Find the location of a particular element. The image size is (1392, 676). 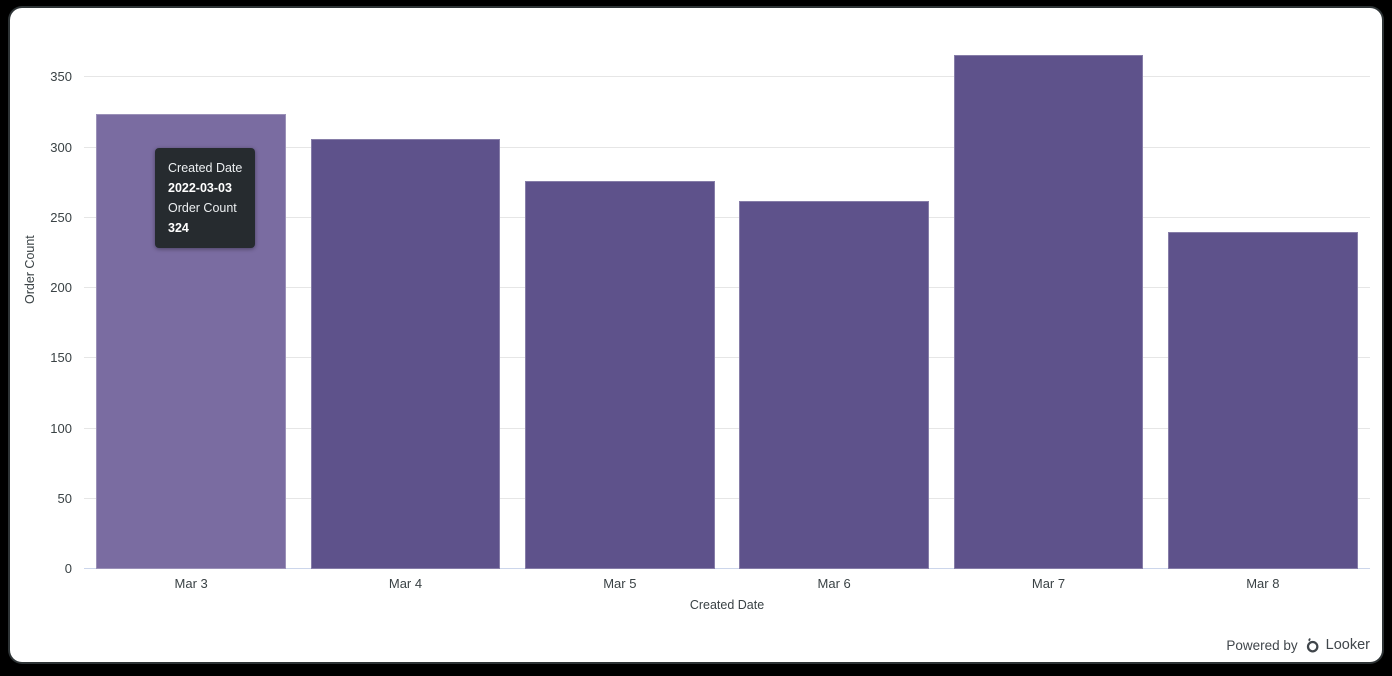

x-tick-label-mar-8: Mar 8 is located at coordinates (1263, 583).